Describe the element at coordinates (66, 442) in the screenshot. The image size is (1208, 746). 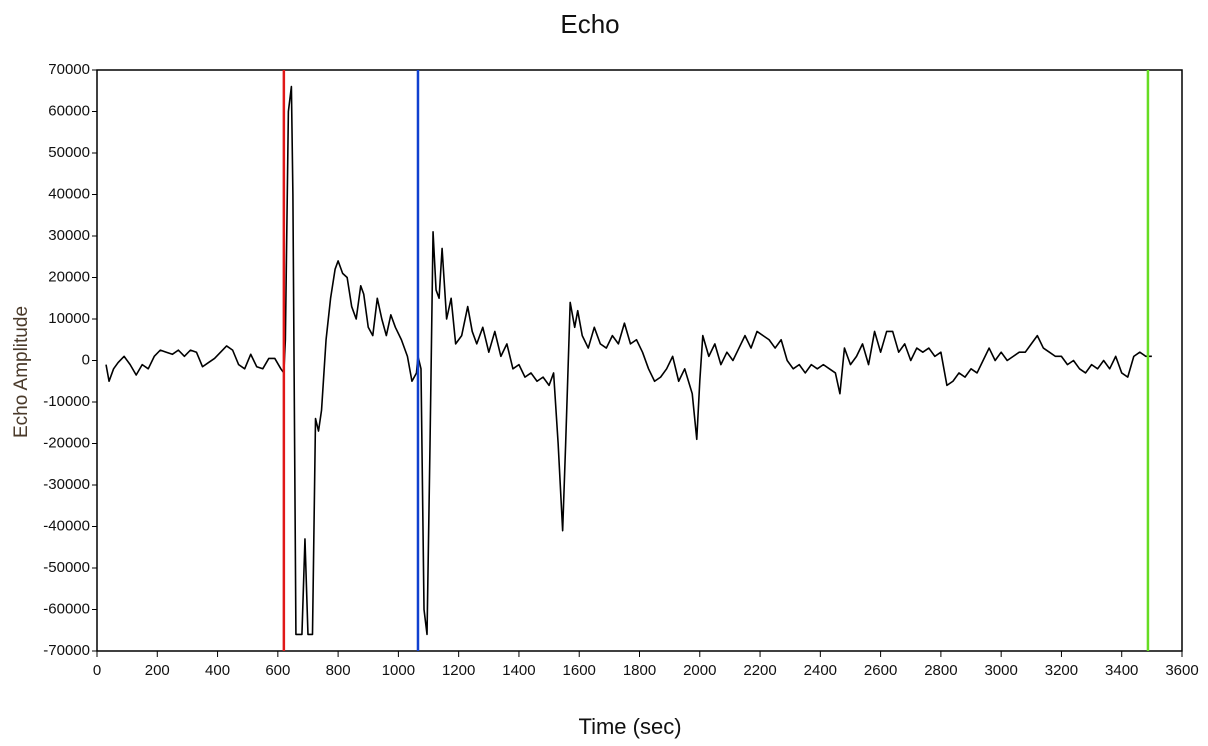
I see `y-tick-label: -20000` at that location.